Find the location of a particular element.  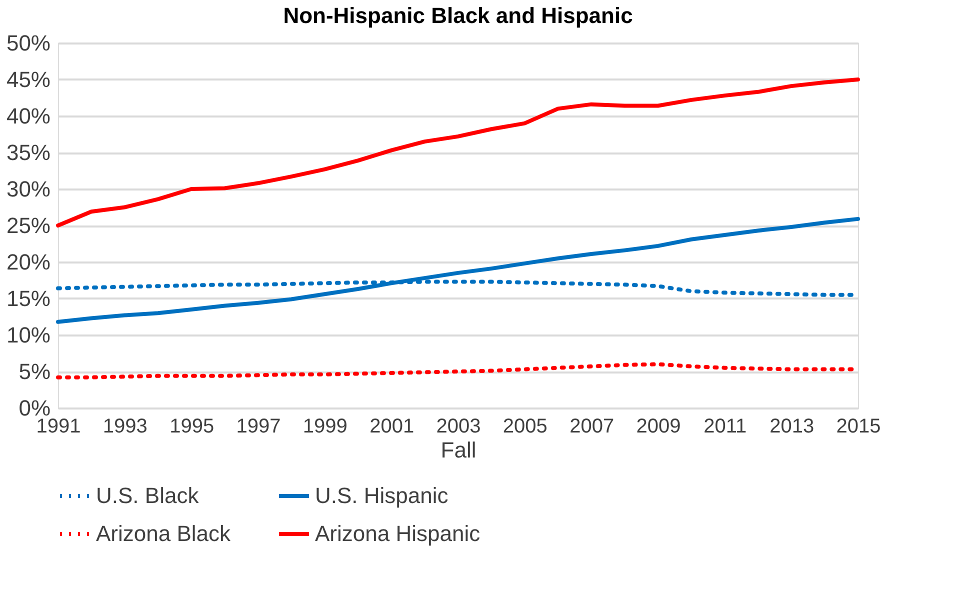

x-tick-label: 1995 is located at coordinates (192, 427).